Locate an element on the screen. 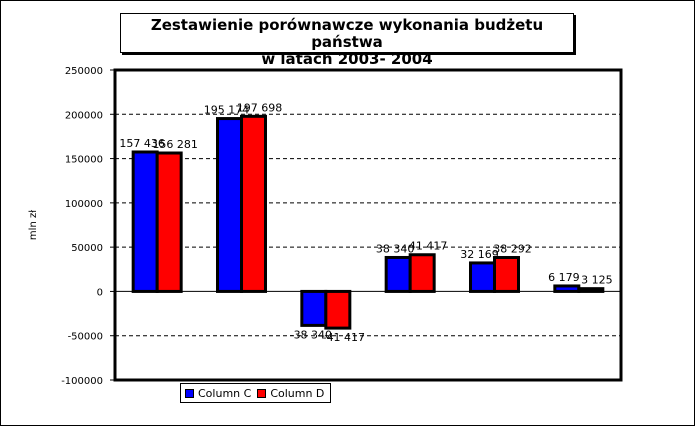 The height and width of the screenshot is (426, 695). data-label: 156 281 is located at coordinates (175, 144).